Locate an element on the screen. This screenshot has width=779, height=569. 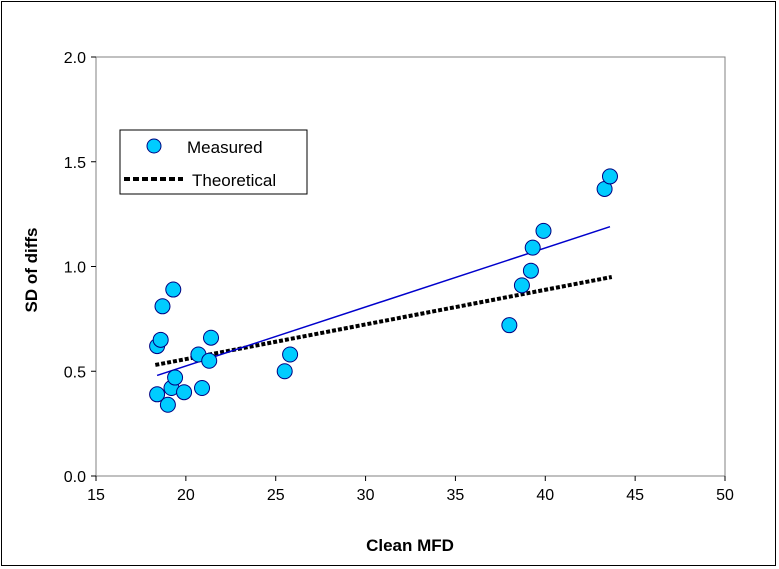
y-tick-label: 0.0 is located at coordinates (75, 477).